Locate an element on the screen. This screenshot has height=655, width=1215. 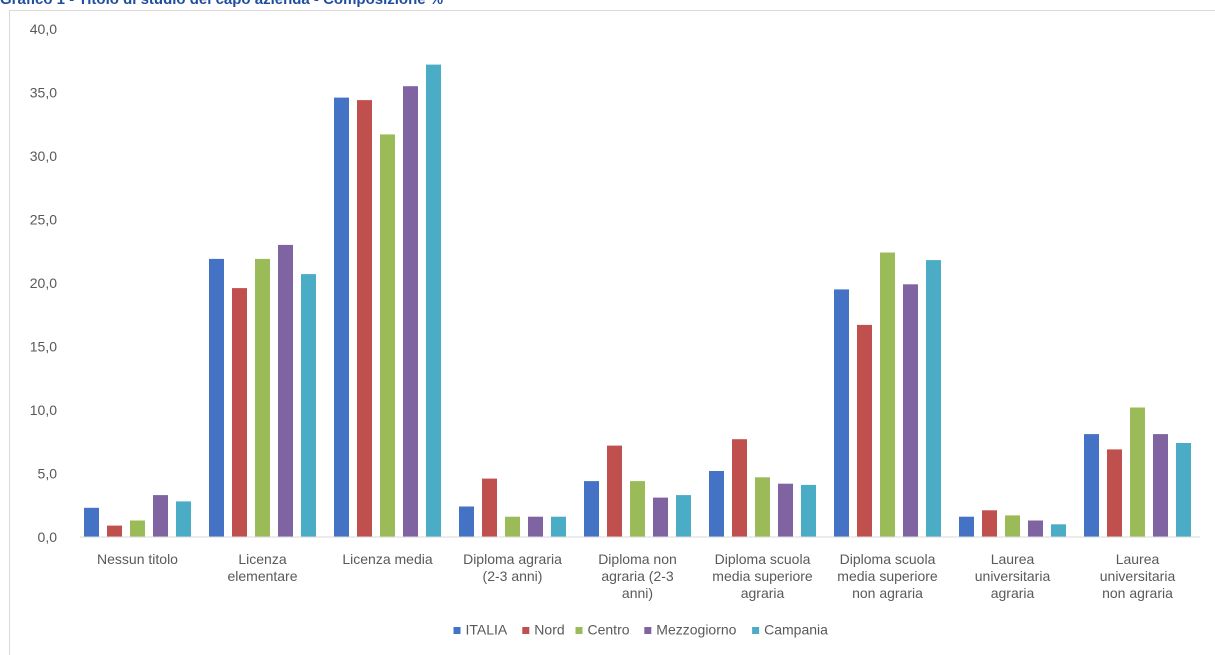
legend-swatch-mezzogiorno is located at coordinates (648, 630).